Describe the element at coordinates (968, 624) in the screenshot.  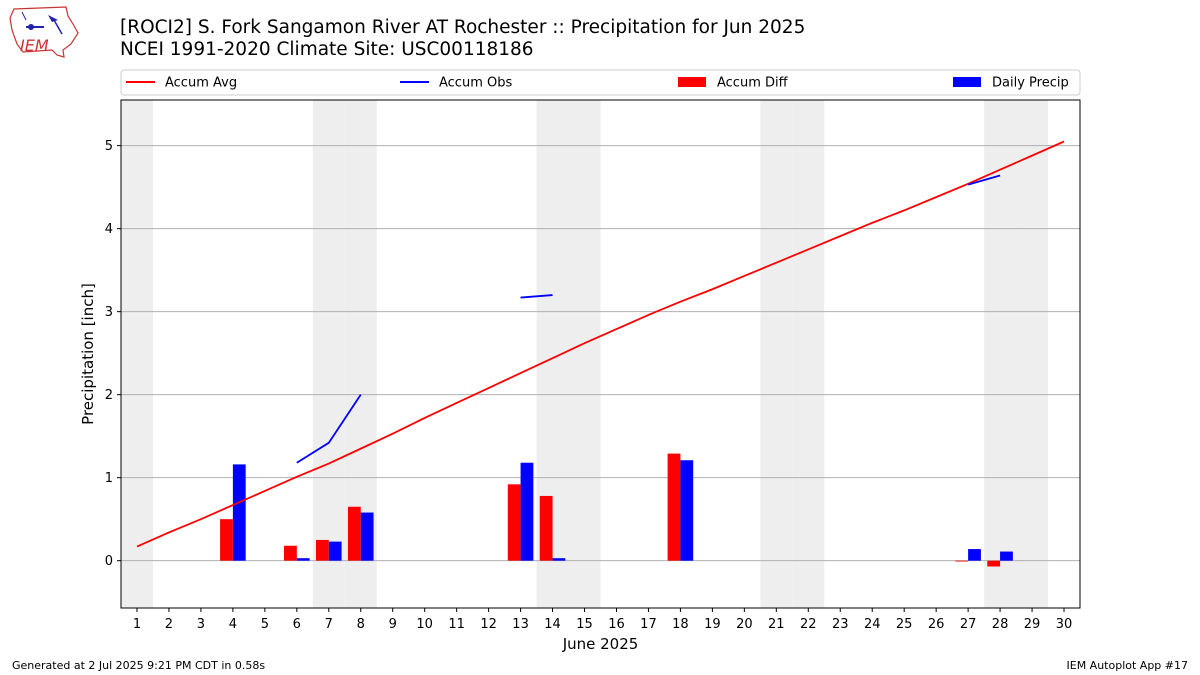
I see `x-tick-label: 27` at that location.